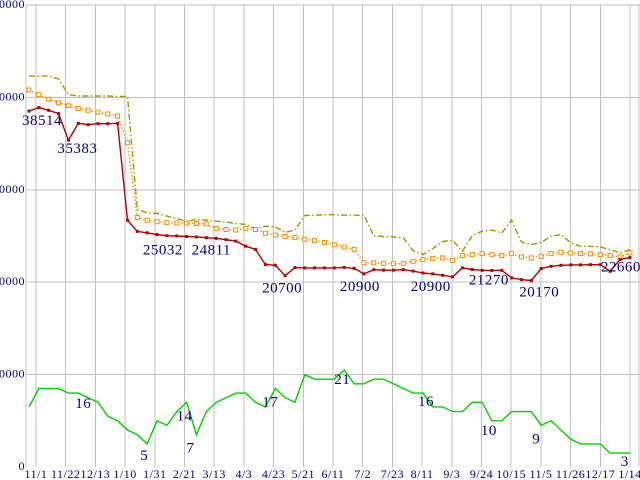 The width and height of the screenshot is (640, 480). Describe the element at coordinates (536, 439) in the screenshot. I see `data-point-label: 9` at that location.